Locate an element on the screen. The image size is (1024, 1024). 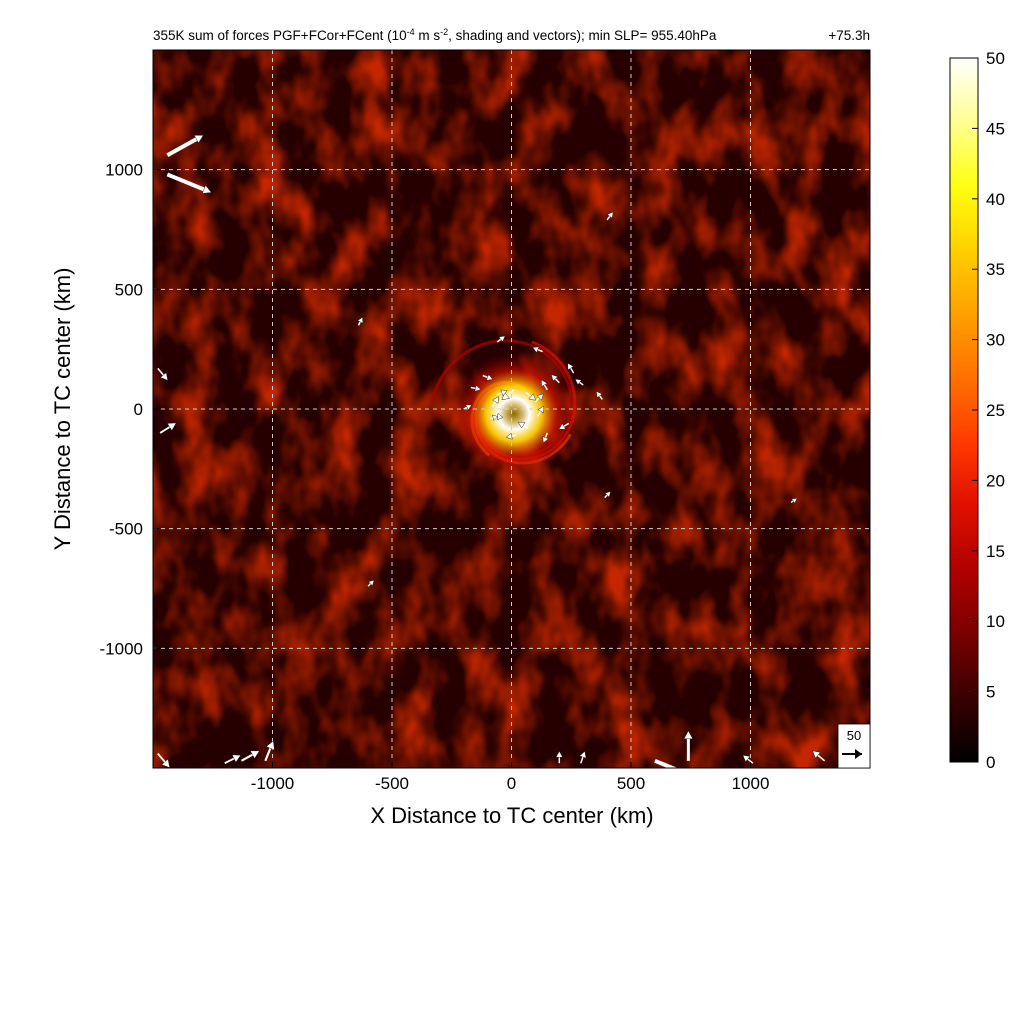
colorbar: 0 5 10 15 20 25 30 35 40 45 50 is located at coordinates (977, 410).